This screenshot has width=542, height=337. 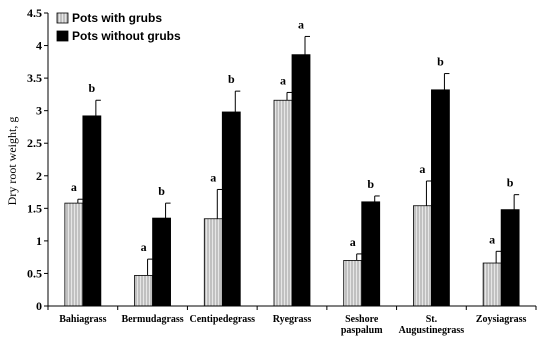 I want to click on y-tick-label: 3.5, so click(x=34, y=78).